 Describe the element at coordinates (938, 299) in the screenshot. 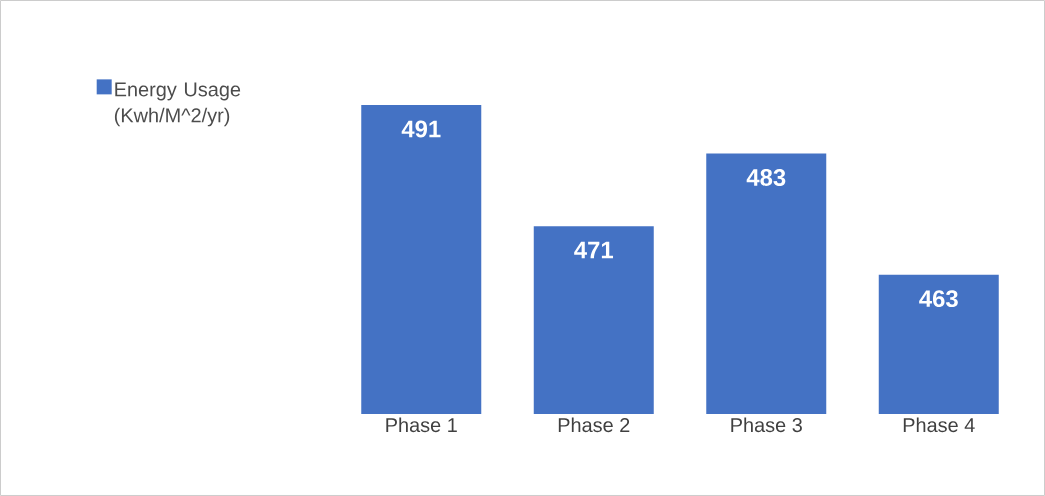

I see `data-label: 463` at that location.